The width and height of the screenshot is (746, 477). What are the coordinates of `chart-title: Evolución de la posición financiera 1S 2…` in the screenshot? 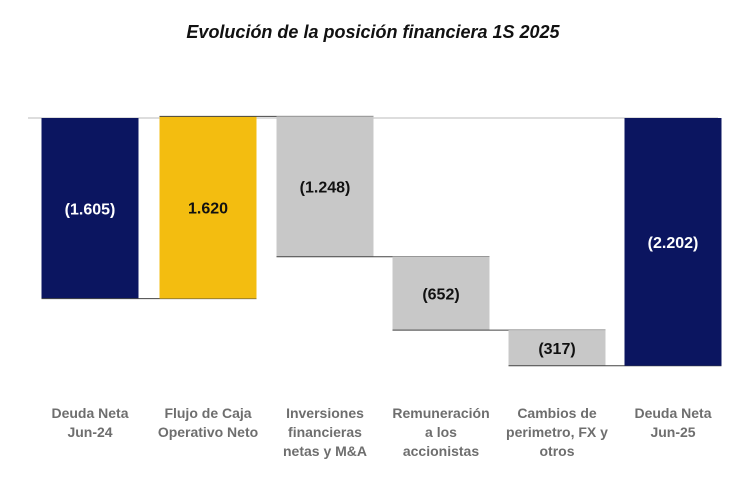 It's located at (373, 32).